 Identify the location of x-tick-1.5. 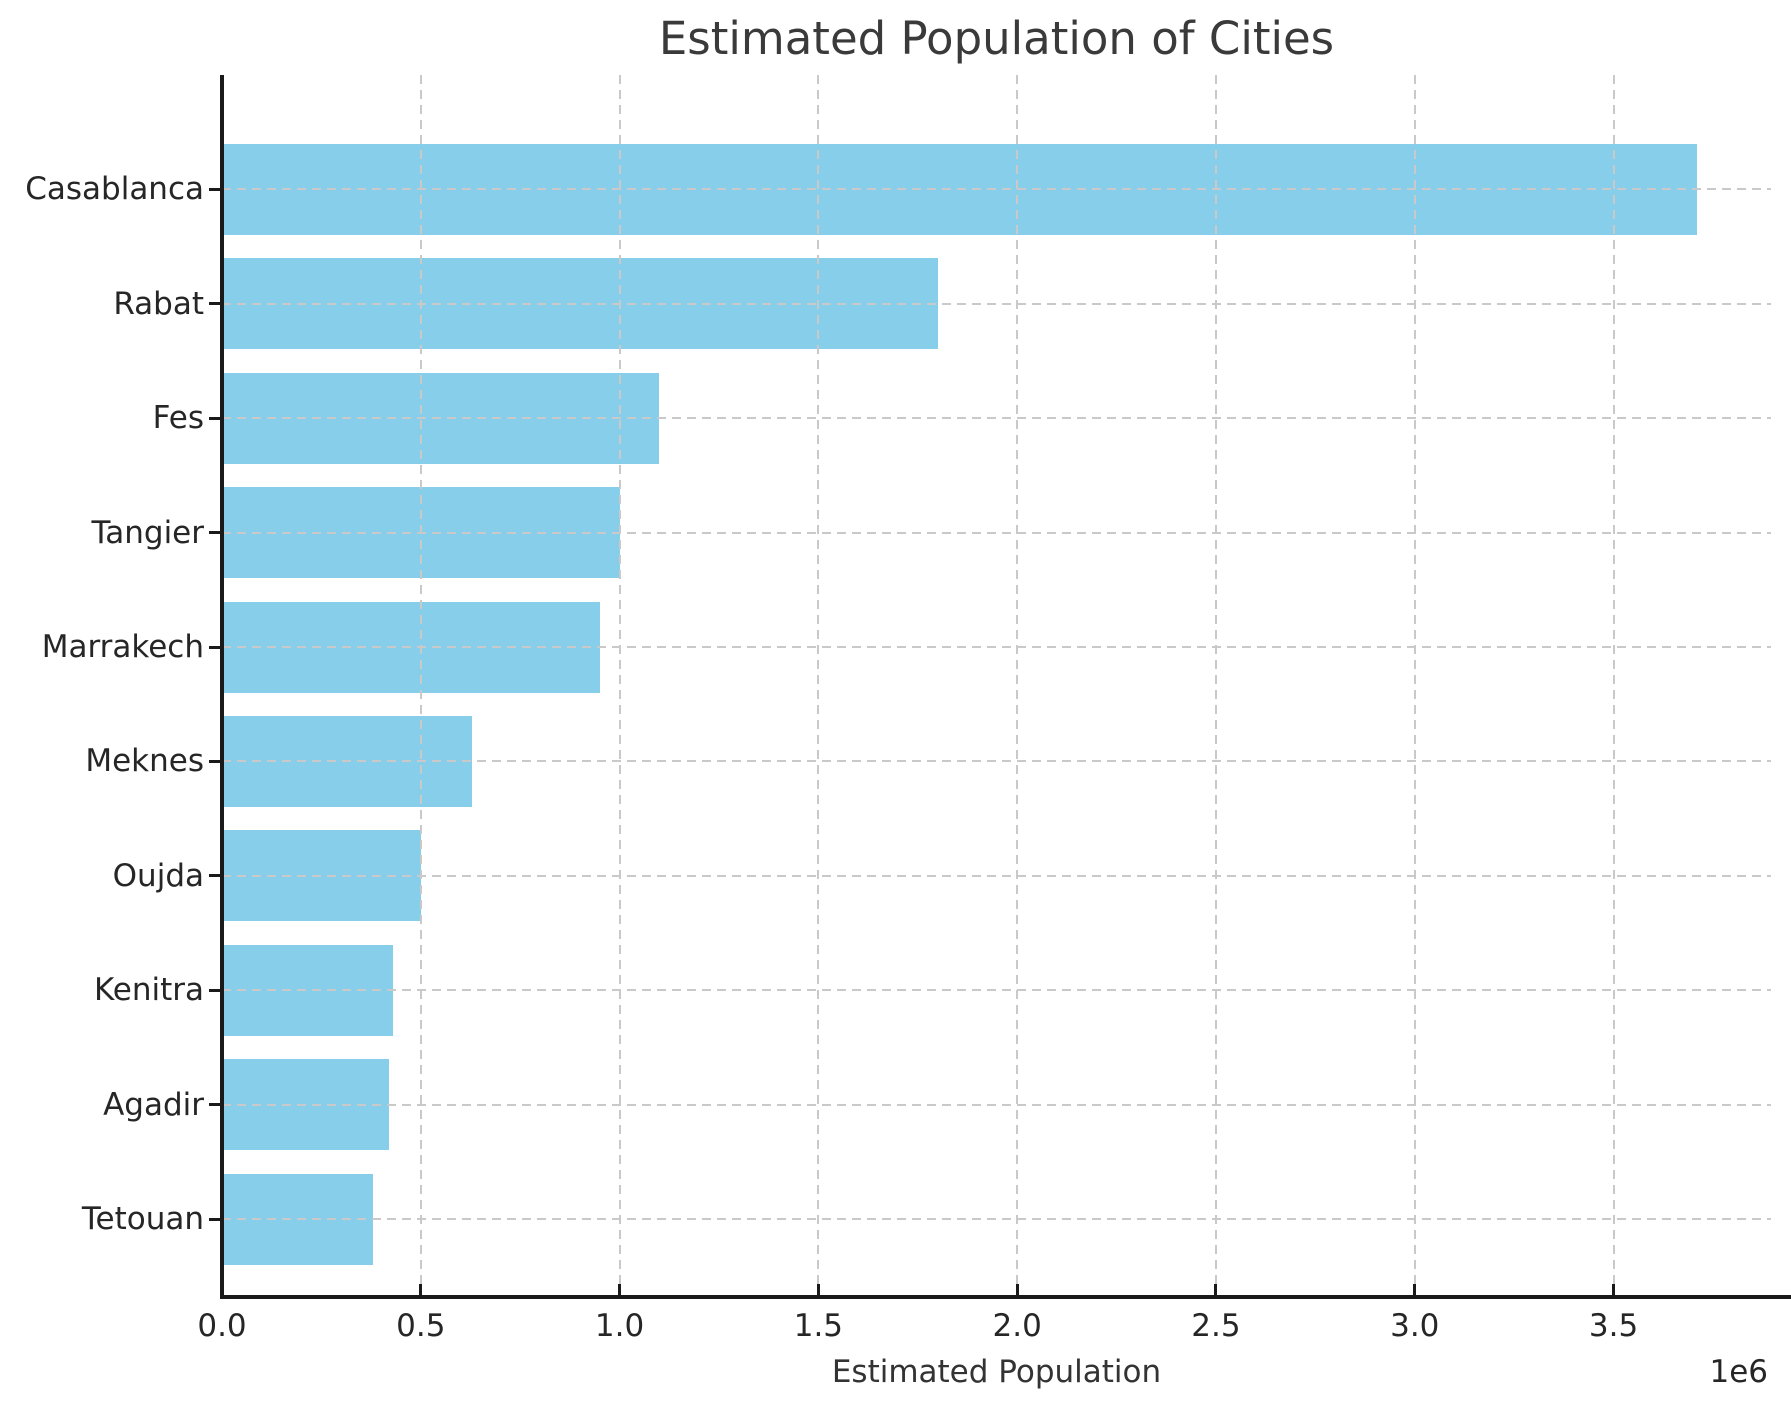
(818, 1289).